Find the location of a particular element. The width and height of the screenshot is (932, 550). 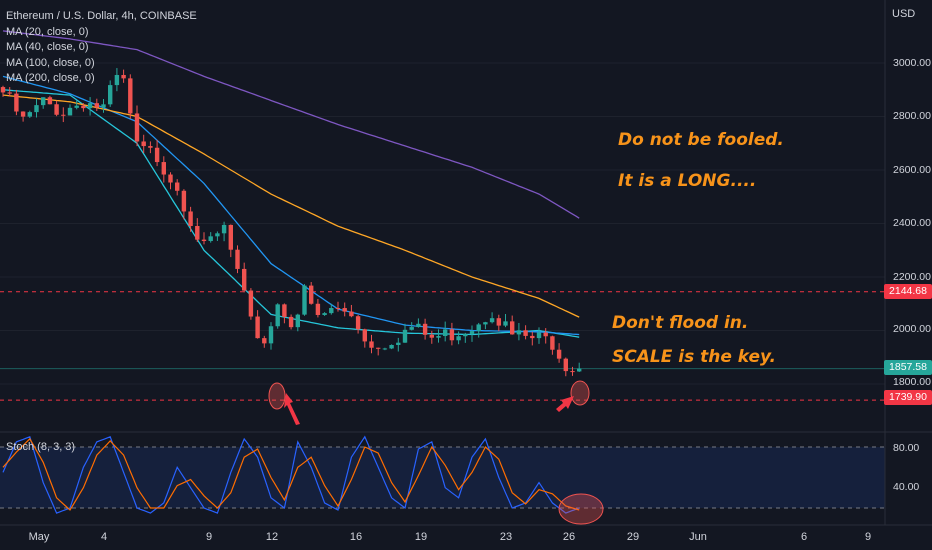

stochastic-lines is located at coordinates (291, 474).